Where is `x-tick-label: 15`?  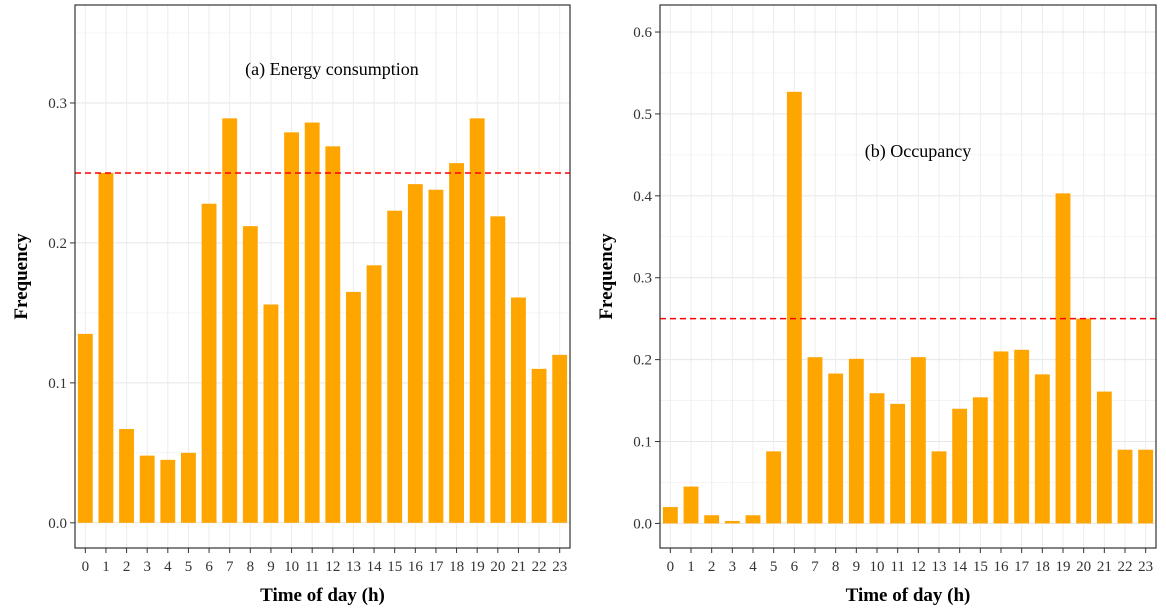 x-tick-label: 15 is located at coordinates (394, 567).